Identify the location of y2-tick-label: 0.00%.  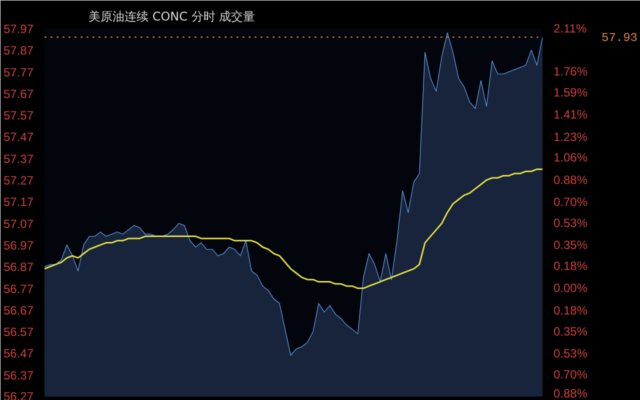
(571, 288).